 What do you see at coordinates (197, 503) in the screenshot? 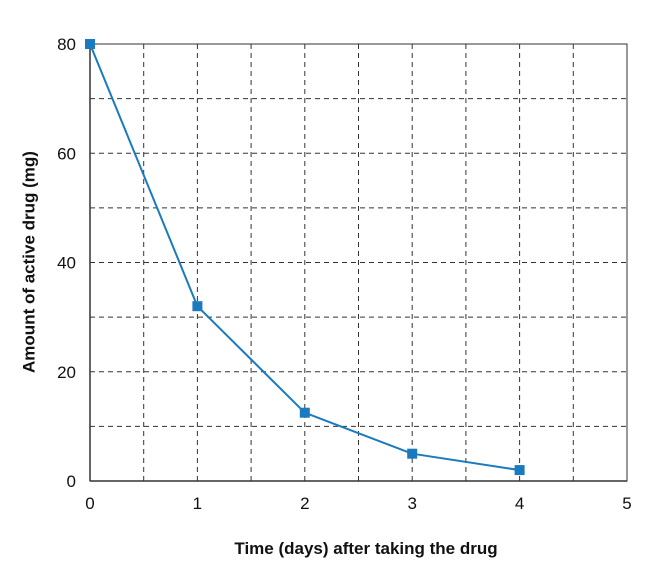
I see `x-tick-label: 1` at bounding box center [197, 503].